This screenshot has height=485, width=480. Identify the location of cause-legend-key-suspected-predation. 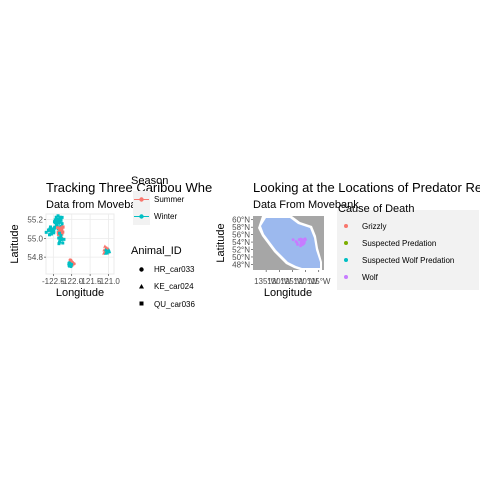
(346, 243).